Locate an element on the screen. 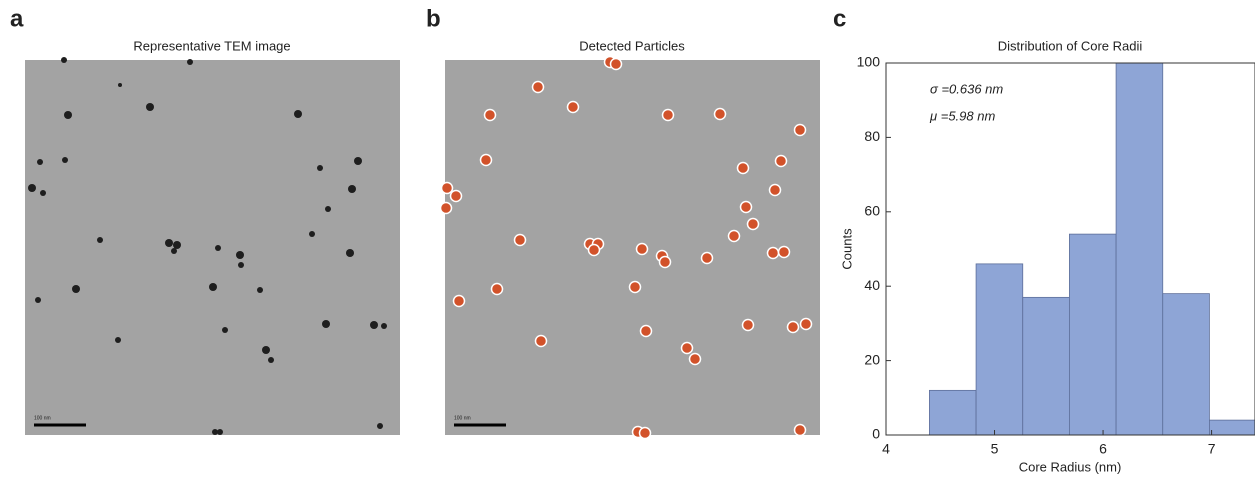 This screenshot has height=483, width=1255. y-tick-label: 60 is located at coordinates (872, 211).